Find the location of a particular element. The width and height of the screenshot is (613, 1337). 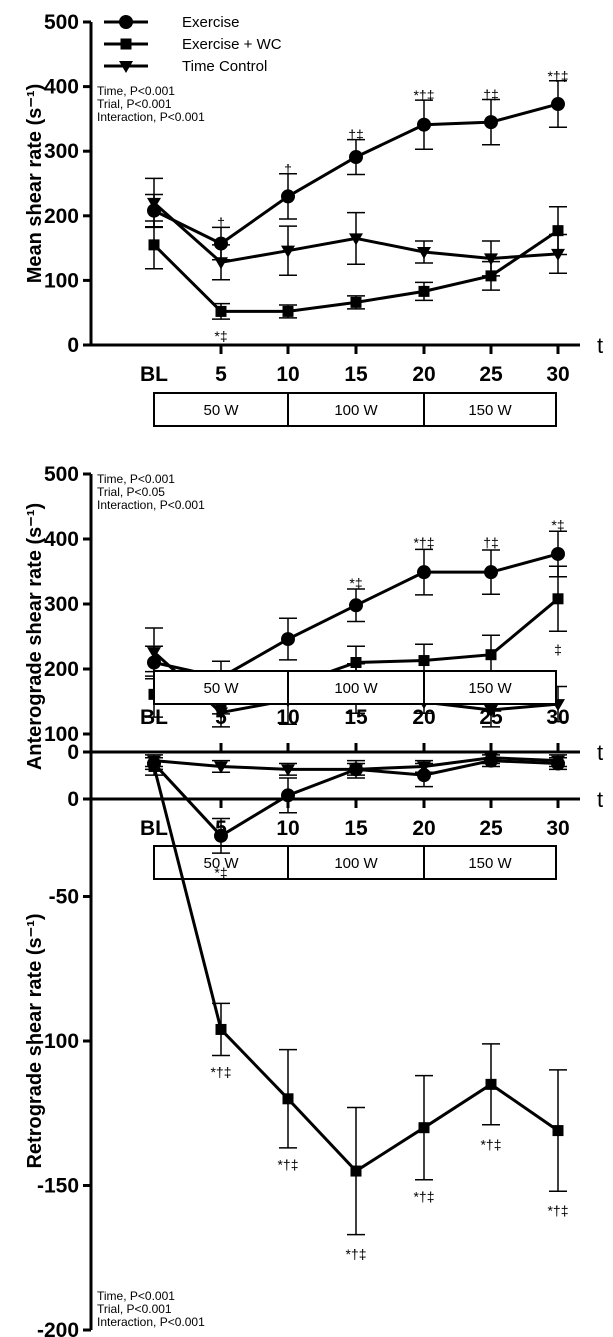

x-tick-label: 25 is located at coordinates (491, 717).